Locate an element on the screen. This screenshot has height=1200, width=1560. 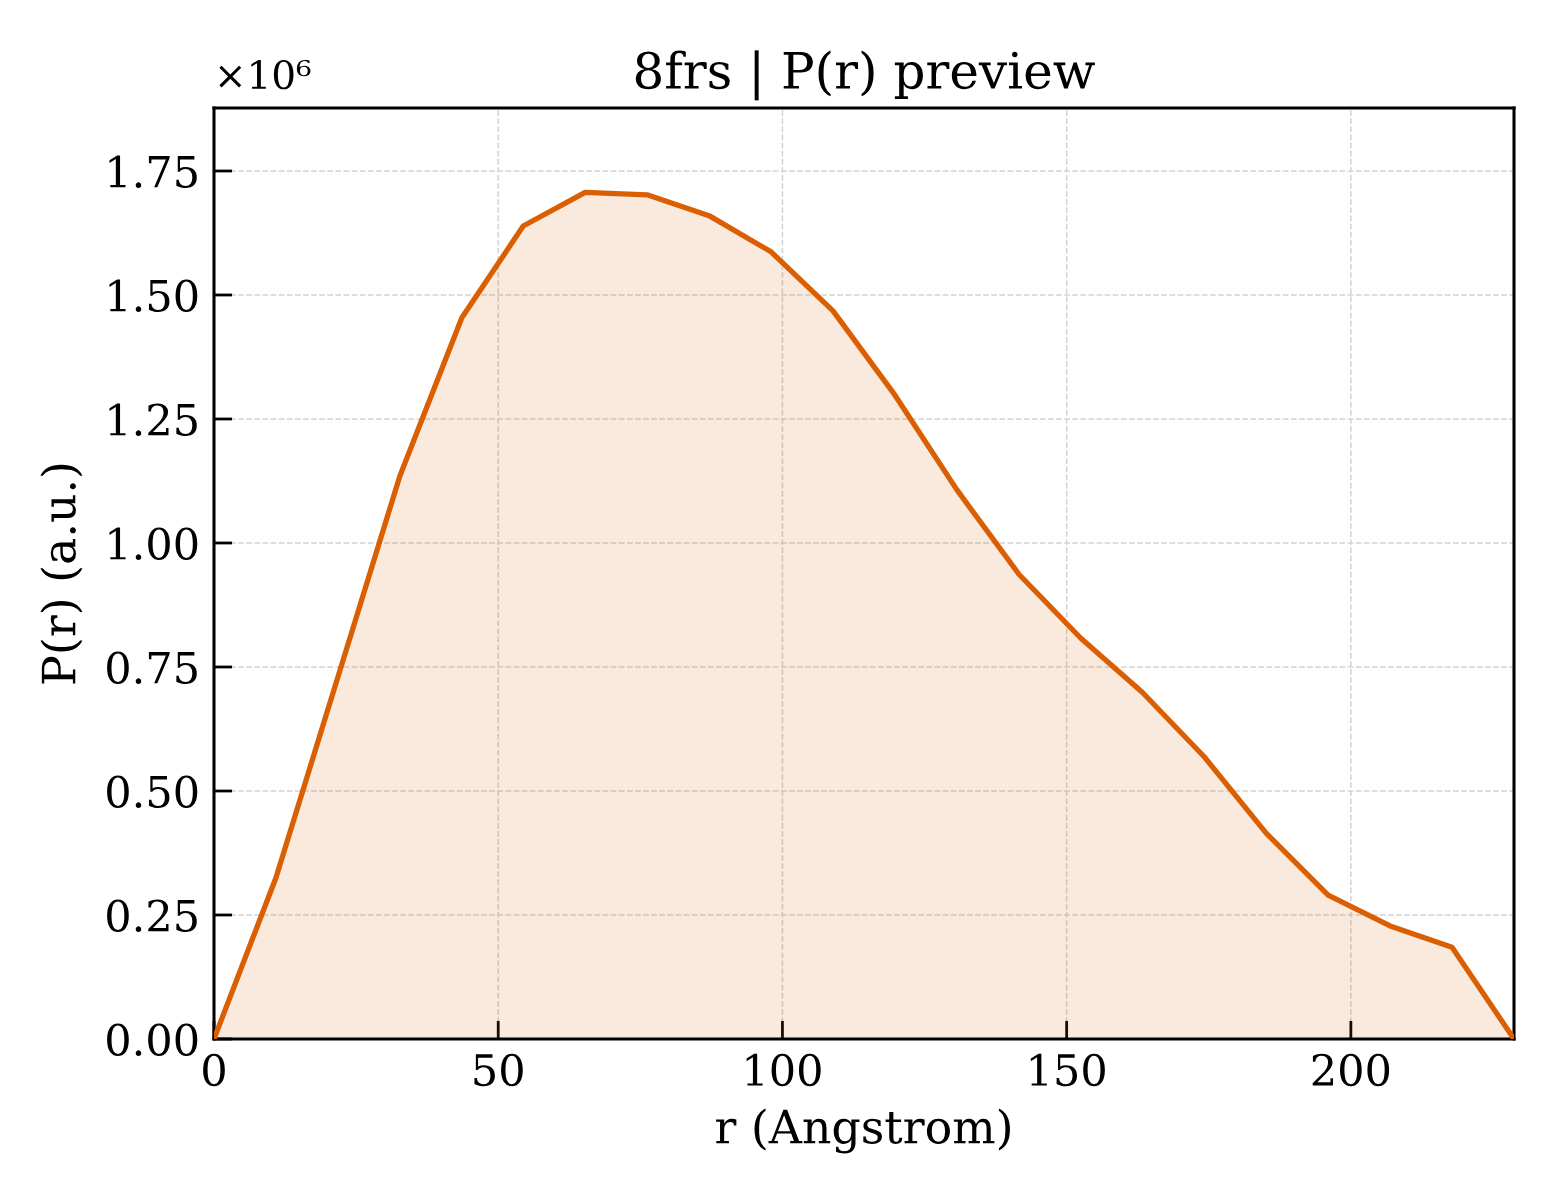
y-tick-label: 1.00 is located at coordinates (153, 543).